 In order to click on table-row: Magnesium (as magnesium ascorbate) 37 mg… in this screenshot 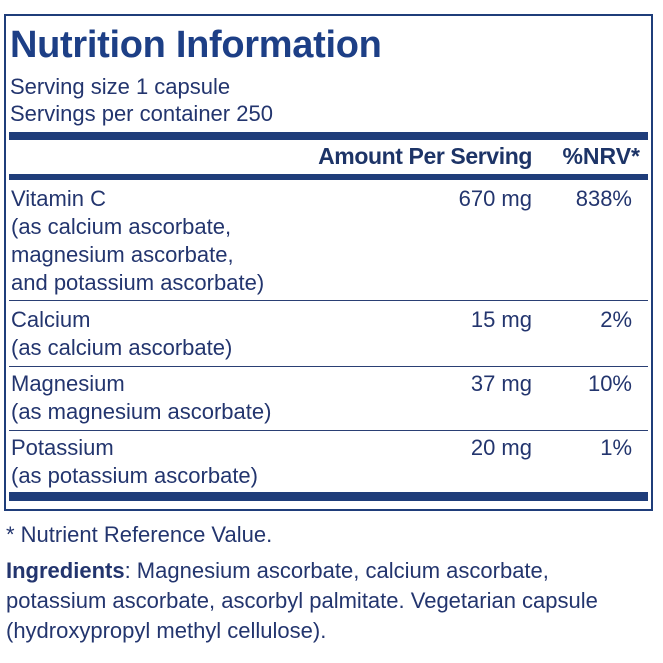, I will do `click(328, 398)`.